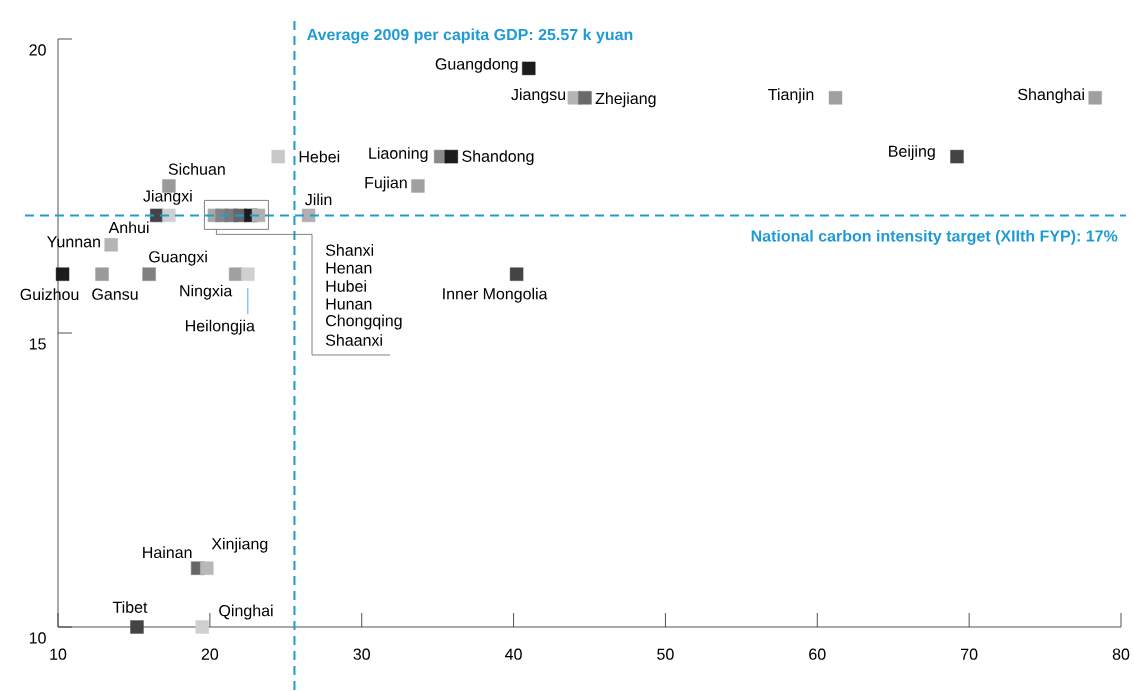 This screenshot has height=691, width=1134. I want to click on annotation: Hunan, so click(349, 304).